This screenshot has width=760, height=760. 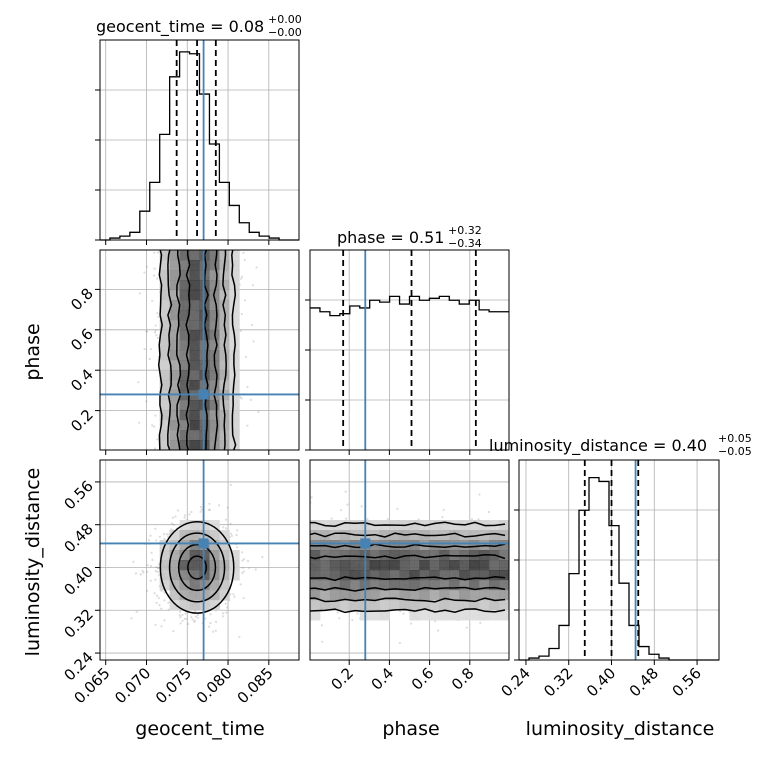 What do you see at coordinates (33, 562) in the screenshot?
I see `ylabel-luminosity-distance: luminosity_distance` at bounding box center [33, 562].